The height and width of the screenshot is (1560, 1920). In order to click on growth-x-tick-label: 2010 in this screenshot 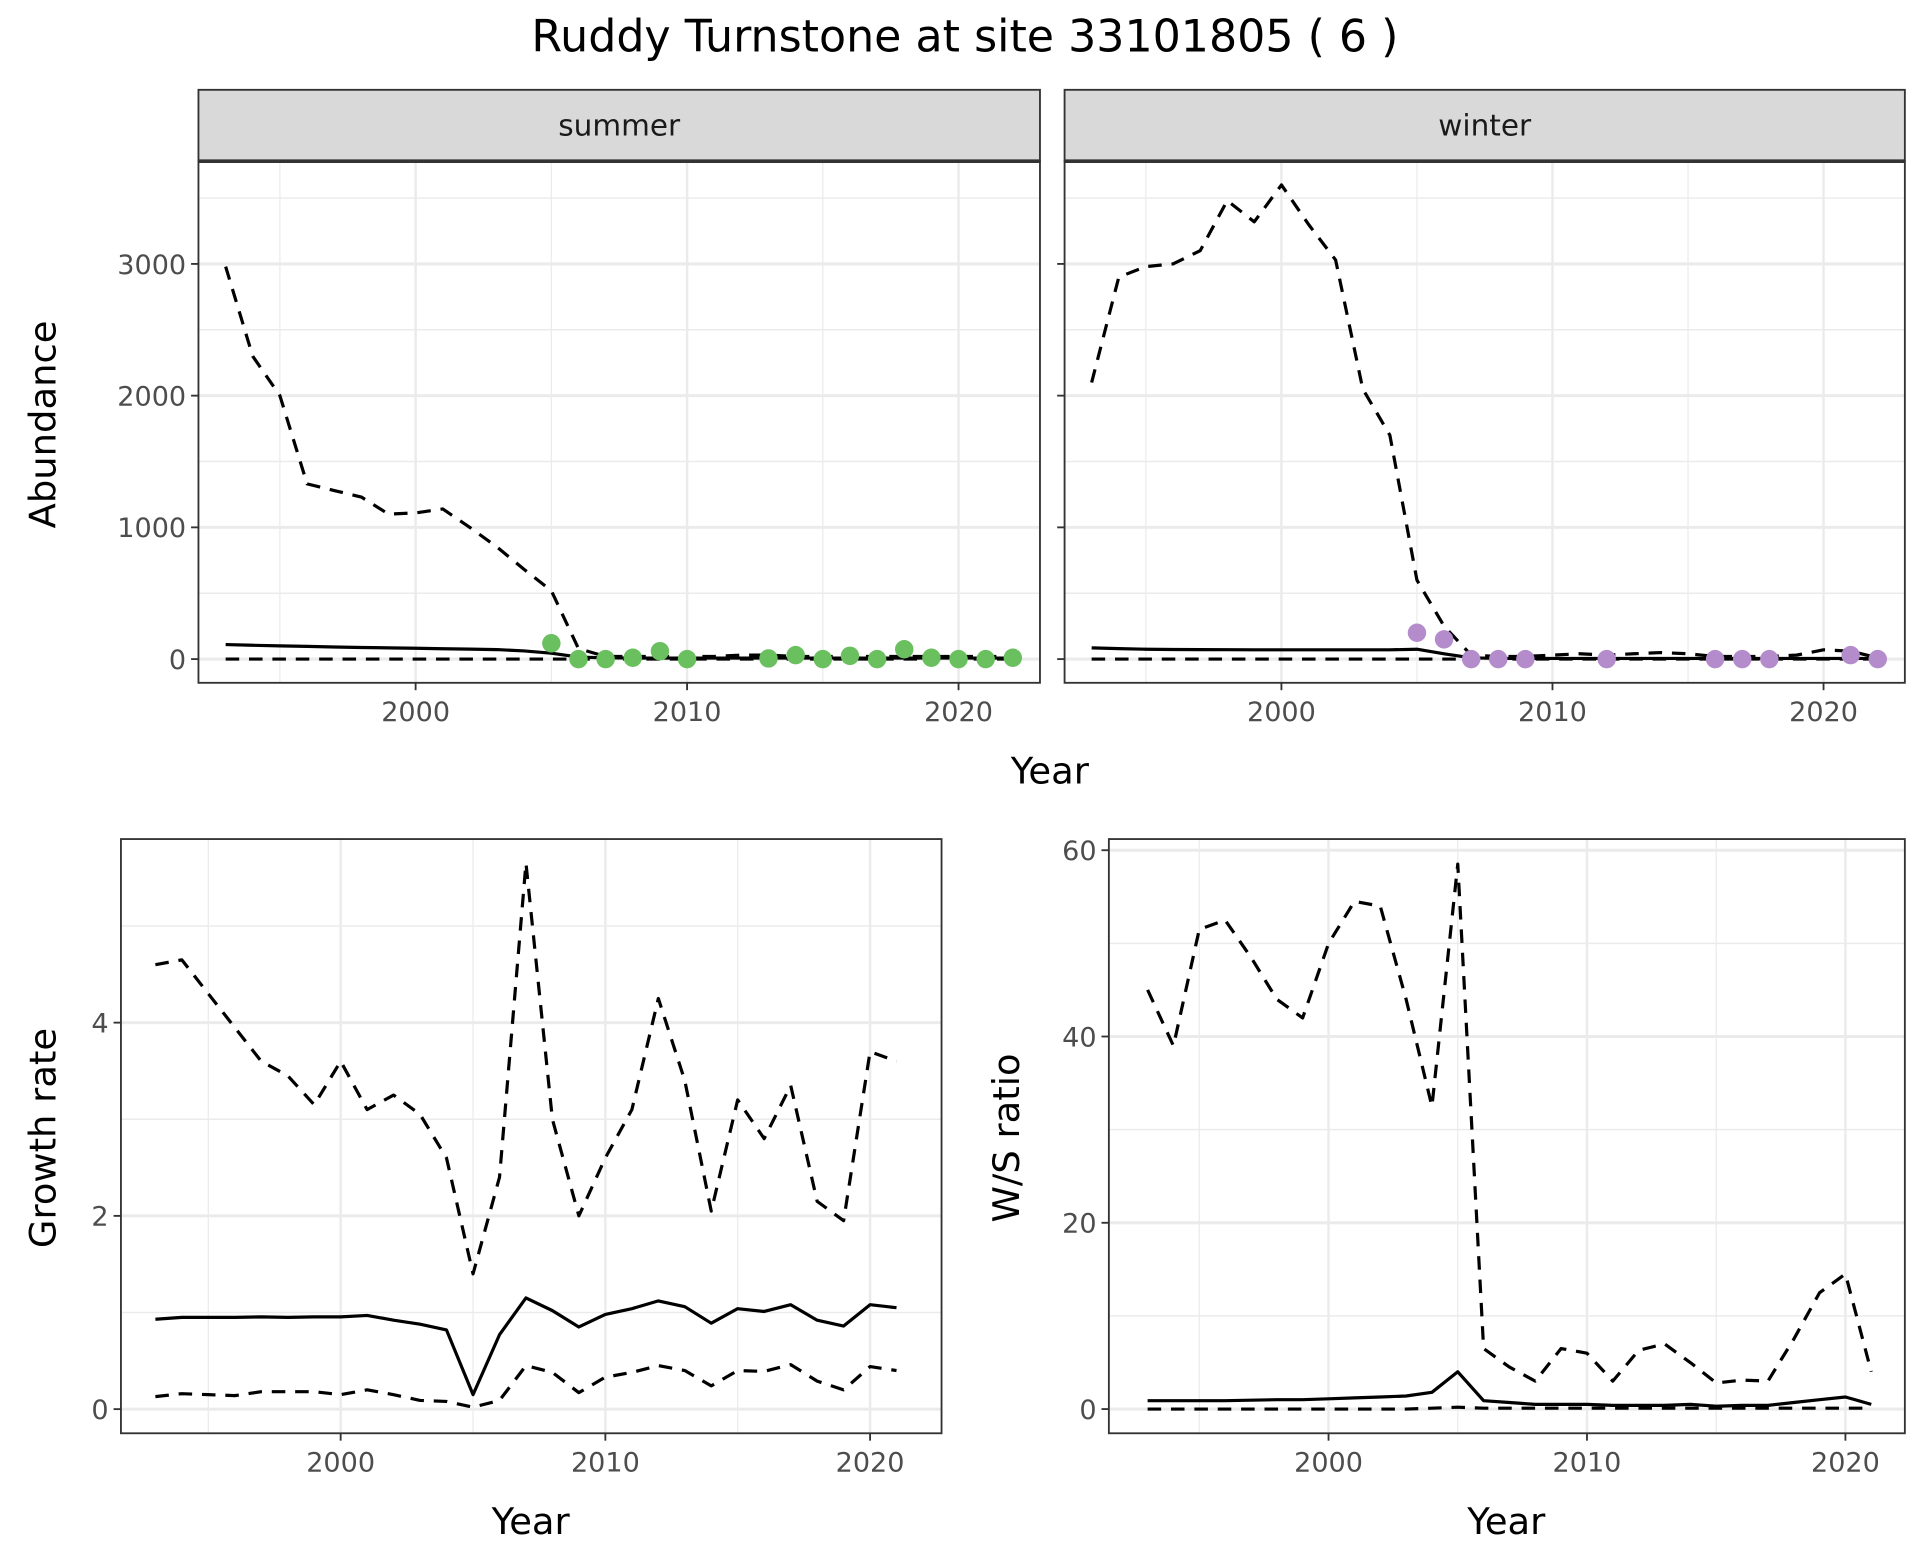, I will do `click(605, 1462)`.